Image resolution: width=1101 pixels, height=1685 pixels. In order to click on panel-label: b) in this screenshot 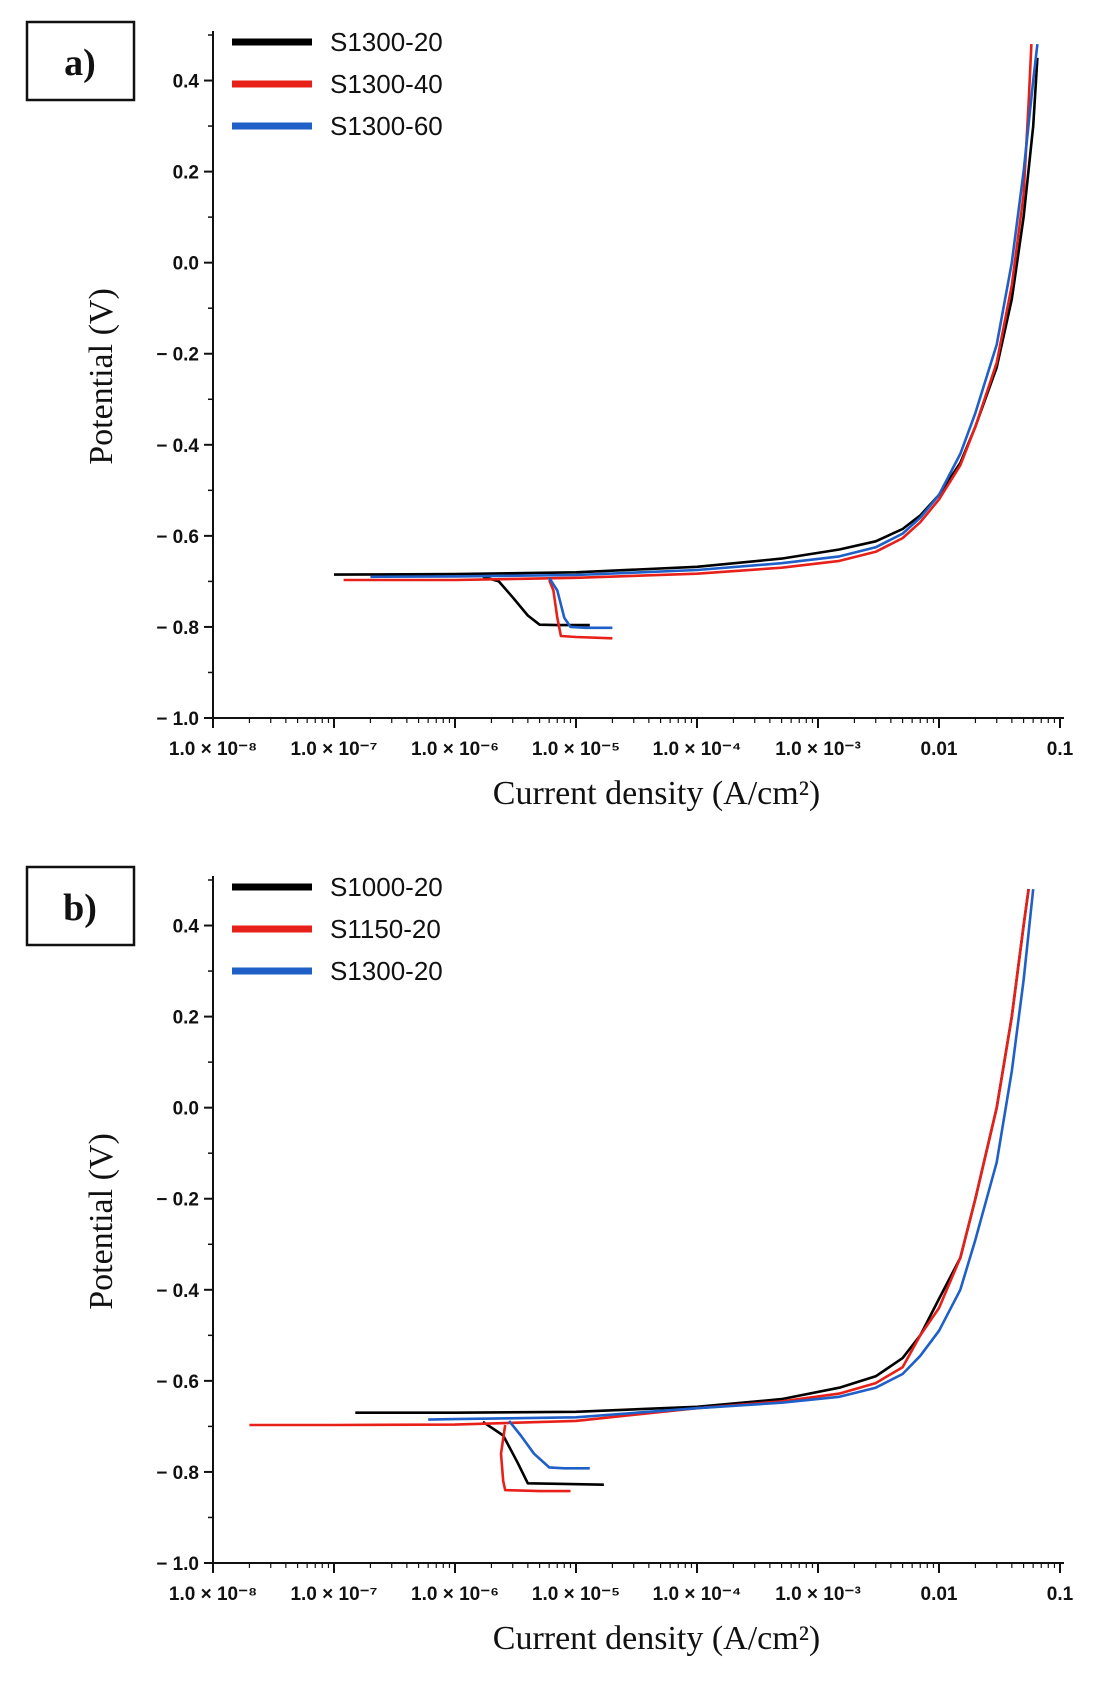, I will do `click(80, 908)`.